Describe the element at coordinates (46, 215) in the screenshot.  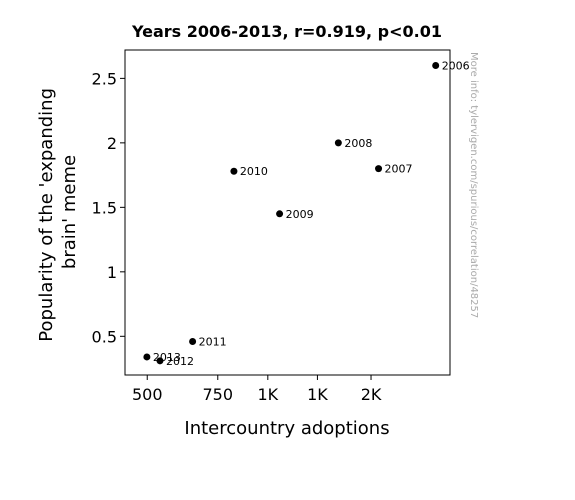
I see `y-axis-label-line-1: Popularity of the 'expanding` at that location.